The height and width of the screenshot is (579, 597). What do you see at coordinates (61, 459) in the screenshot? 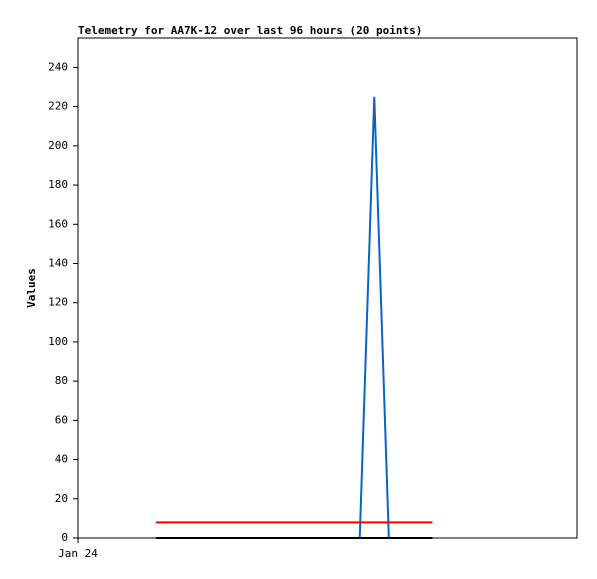
I see `y-tick-label: 40` at bounding box center [61, 459].